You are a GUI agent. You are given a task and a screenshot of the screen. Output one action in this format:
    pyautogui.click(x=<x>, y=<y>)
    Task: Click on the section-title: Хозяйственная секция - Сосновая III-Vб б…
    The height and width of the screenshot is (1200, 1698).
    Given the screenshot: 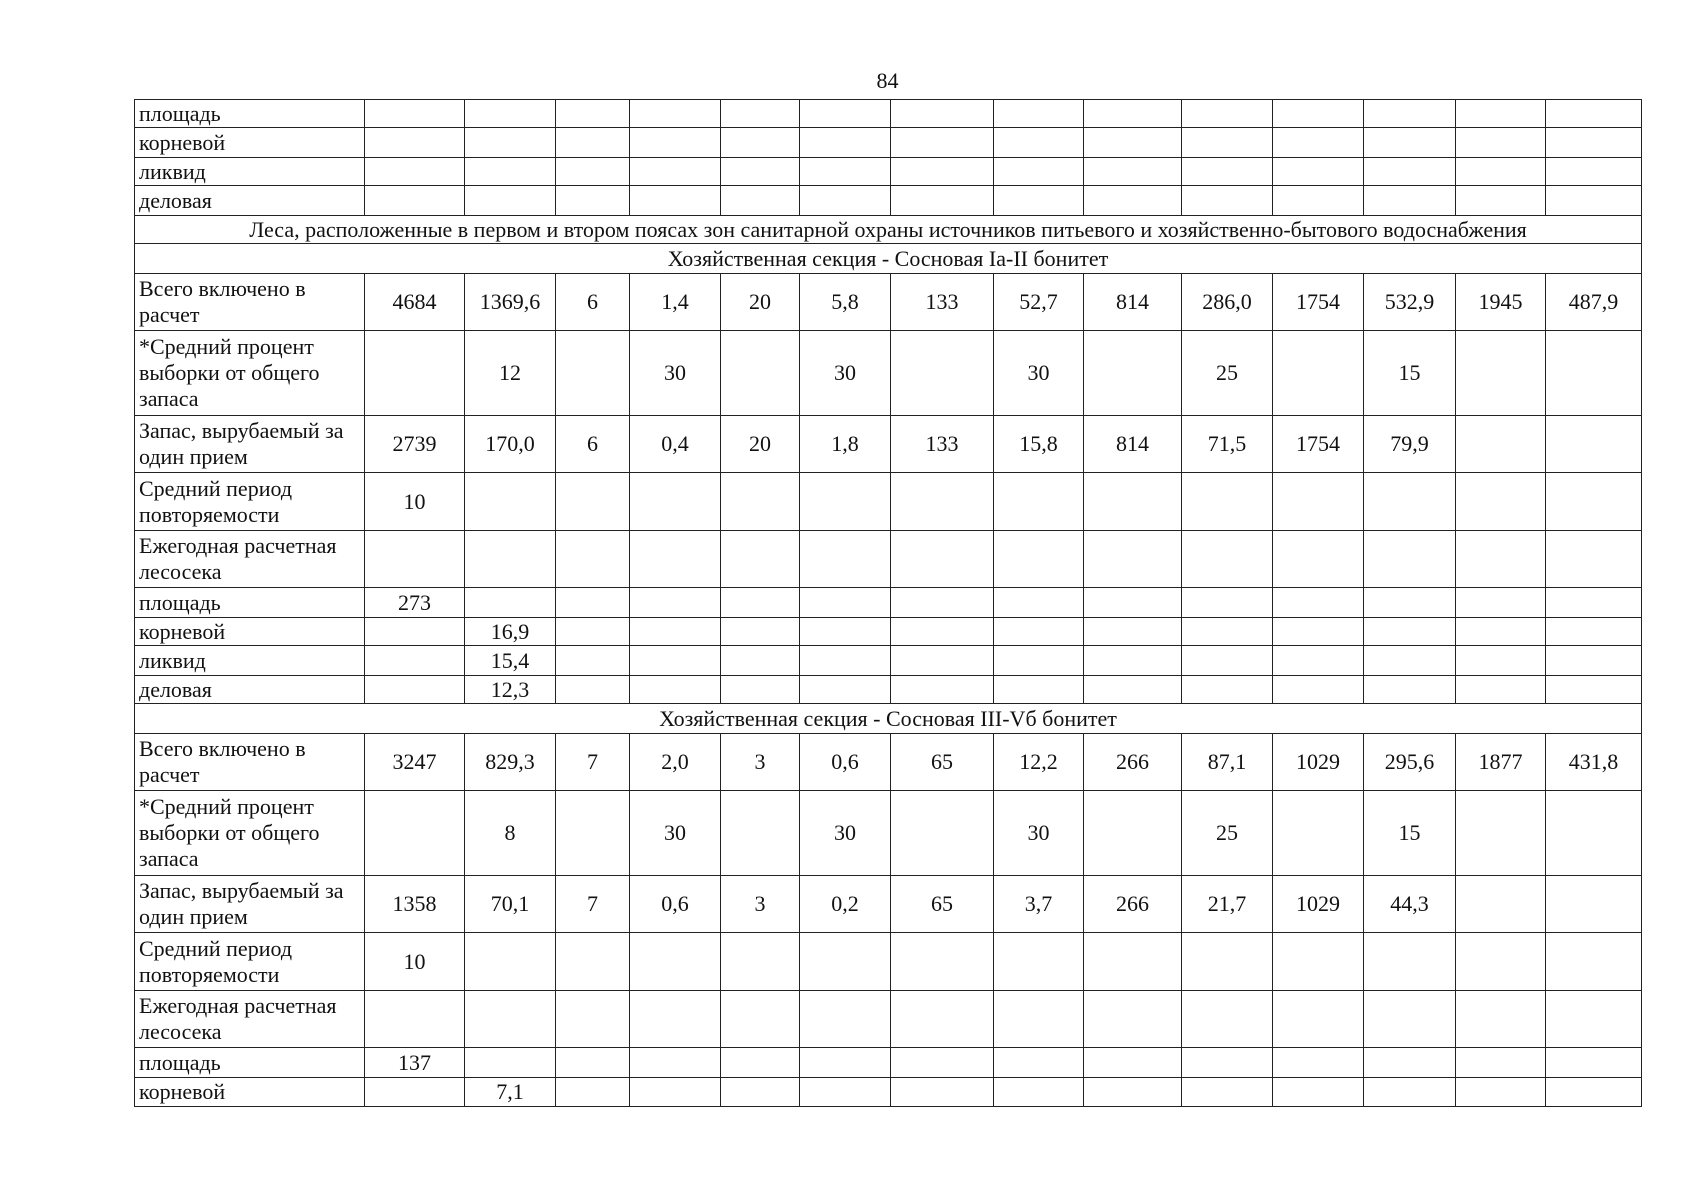 What is the action you would take?
    pyautogui.click(x=888, y=718)
    